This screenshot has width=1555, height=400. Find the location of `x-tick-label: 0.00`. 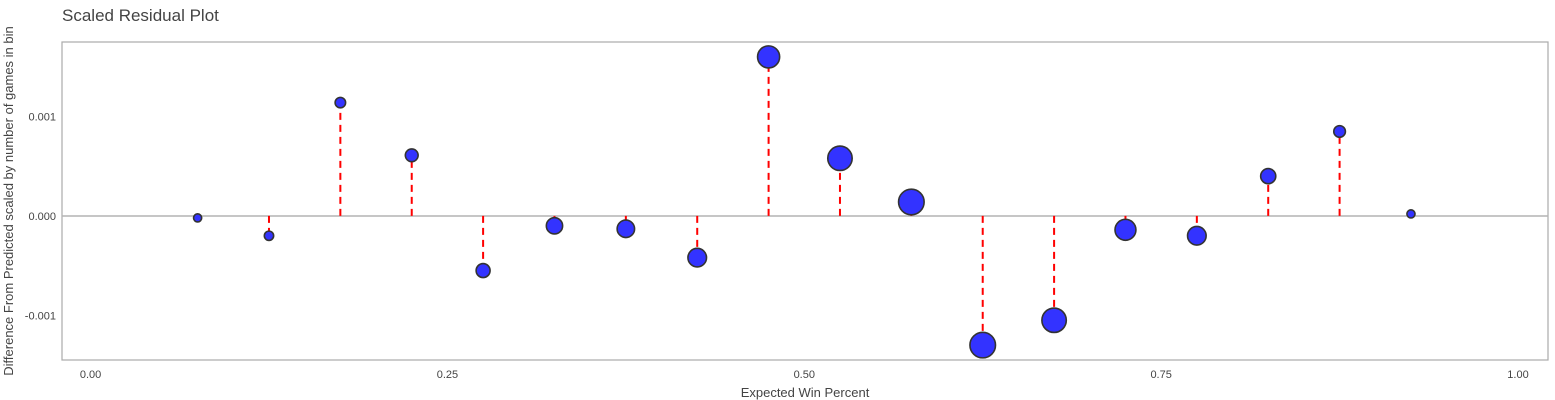

x-tick-label: 0.00 is located at coordinates (90, 375).